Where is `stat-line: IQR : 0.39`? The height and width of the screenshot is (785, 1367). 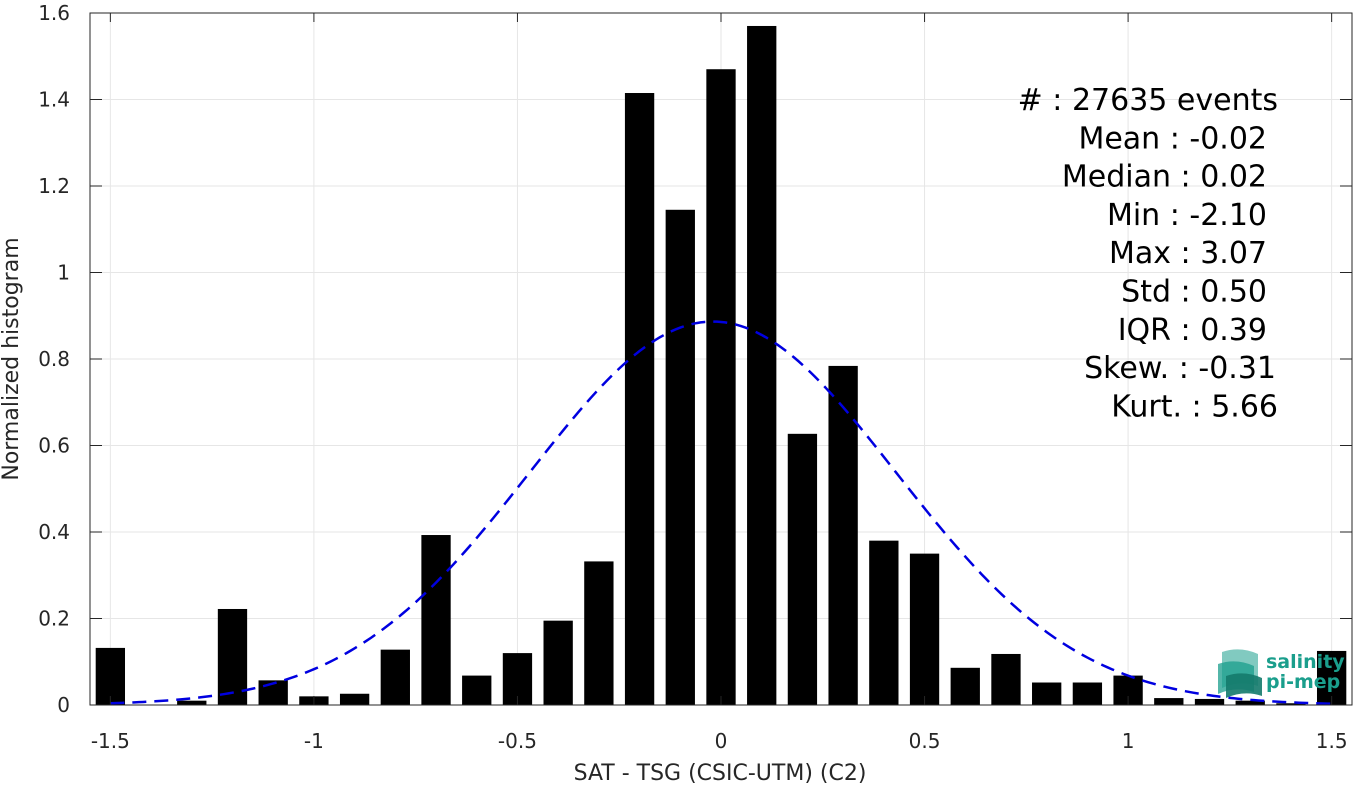 stat-line: IQR : 0.39 is located at coordinates (1192, 330).